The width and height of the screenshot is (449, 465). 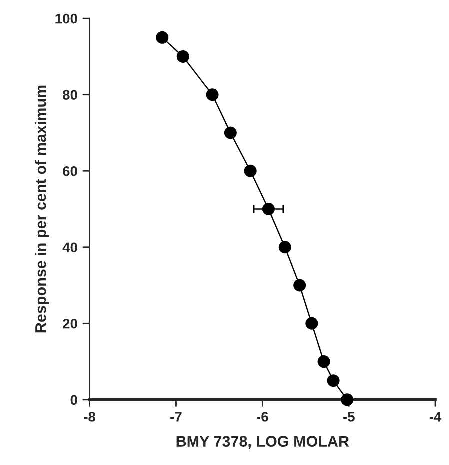 I want to click on x-tick-label: -8, so click(x=90, y=417).